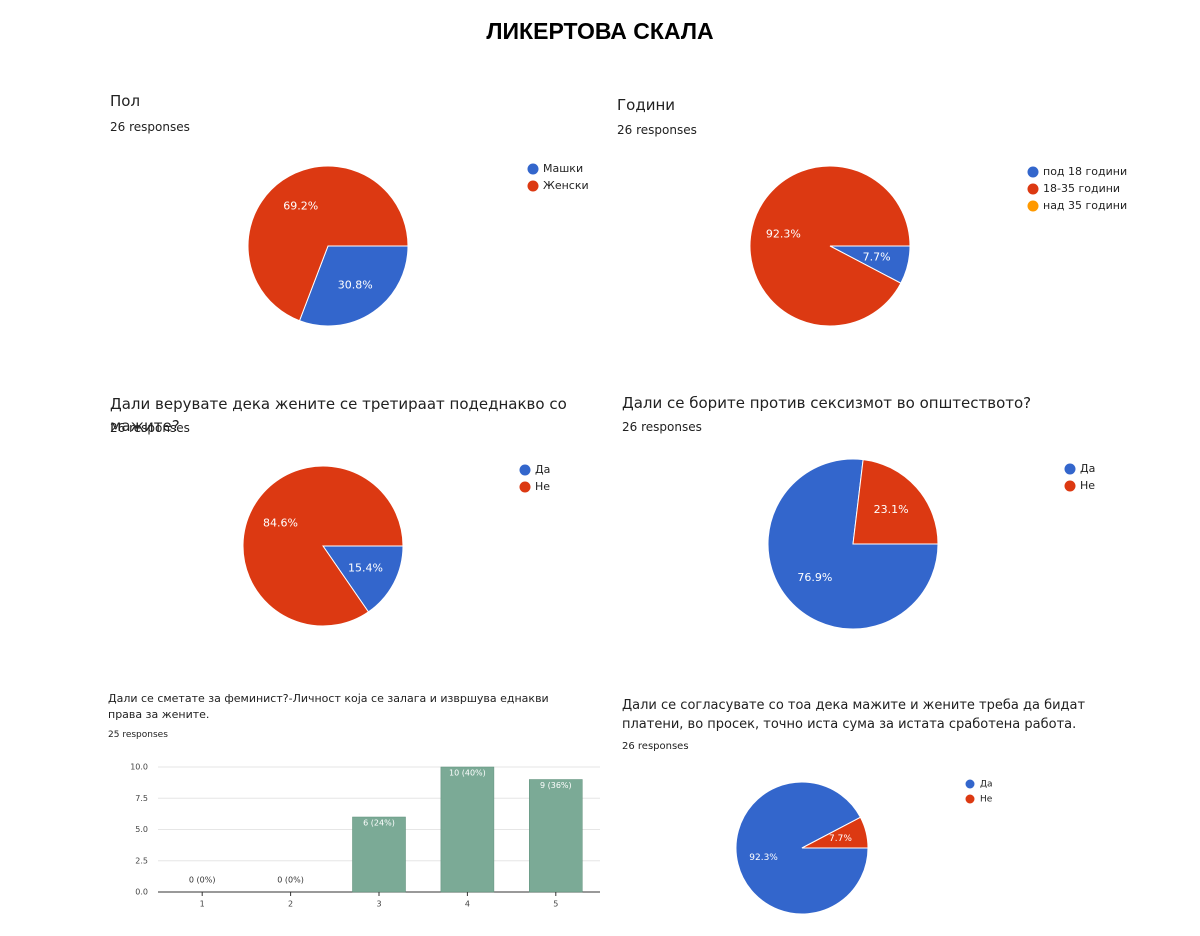 Image resolution: width=1200 pixels, height=936 pixels. Describe the element at coordinates (600, 31) in the screenshot. I see `page-title: ЛИКЕРТОВА СКАЛА` at that location.